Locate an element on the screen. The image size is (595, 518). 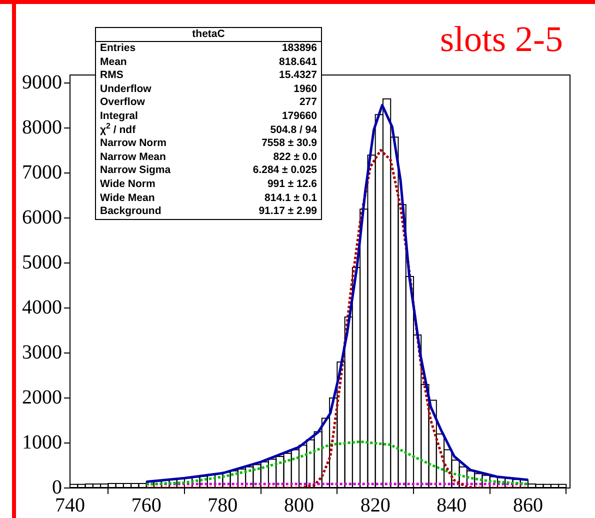
annotation: Underflow is located at coordinates (126, 89).